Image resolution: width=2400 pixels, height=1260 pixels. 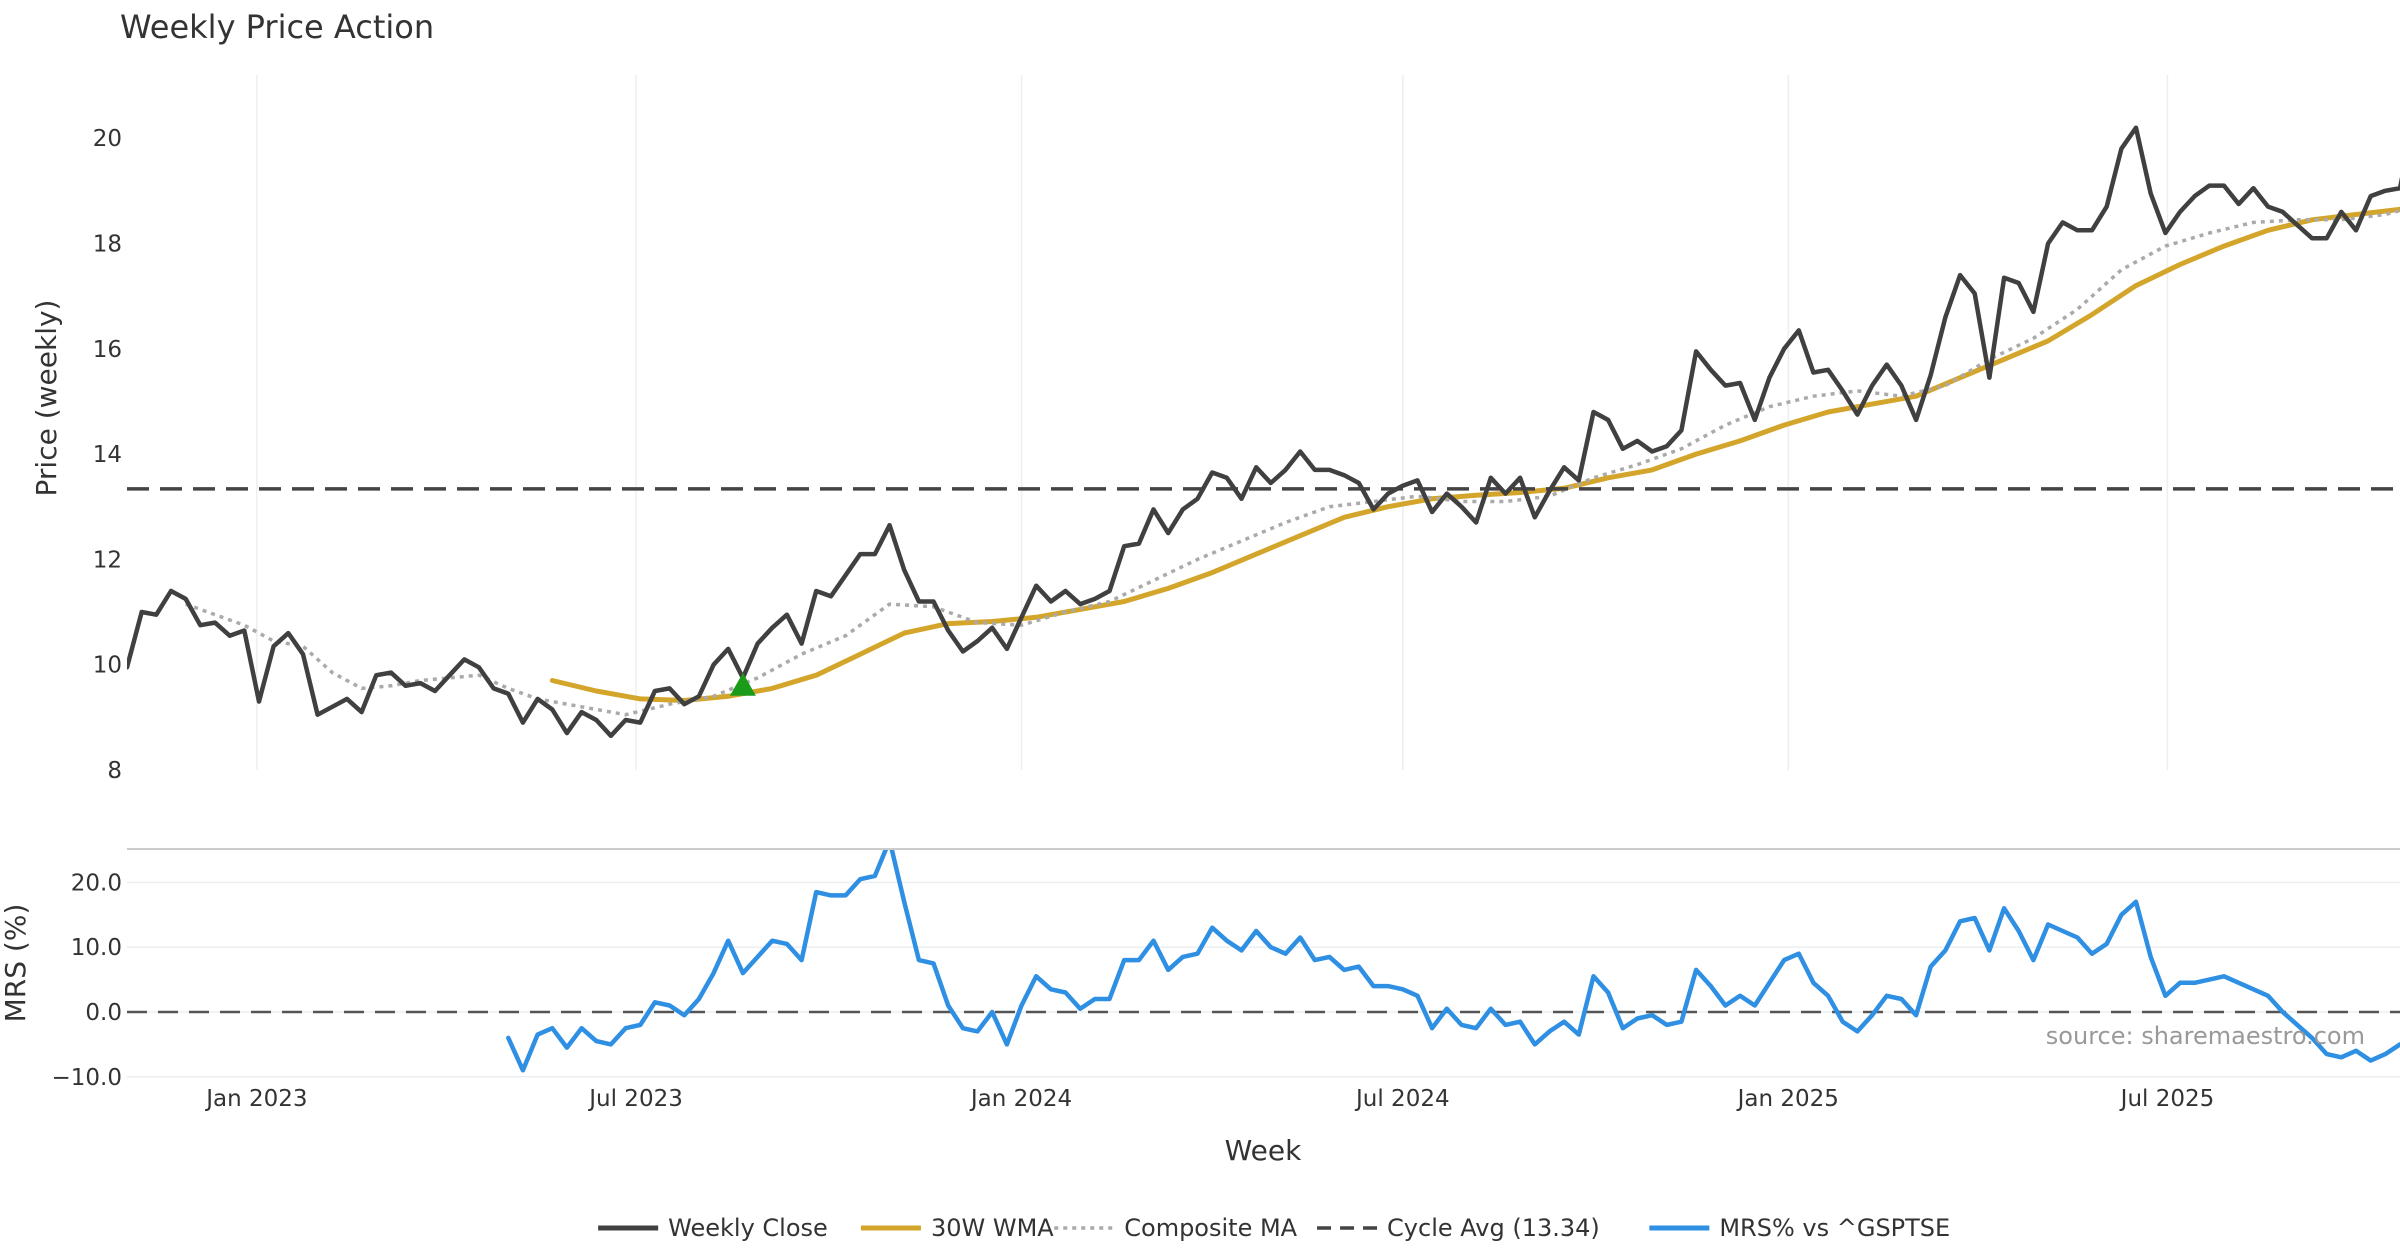 I want to click on price-y-tick-label: 12, so click(x=107, y=560).